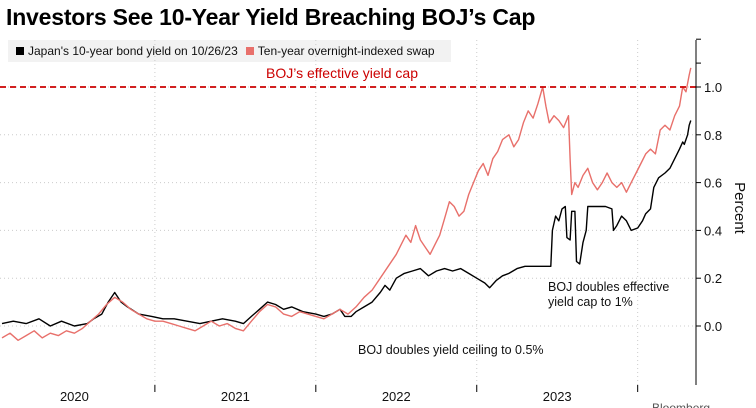  I want to click on legend-label-swap: Ten-year overnight-indexed swap, so click(346, 51).